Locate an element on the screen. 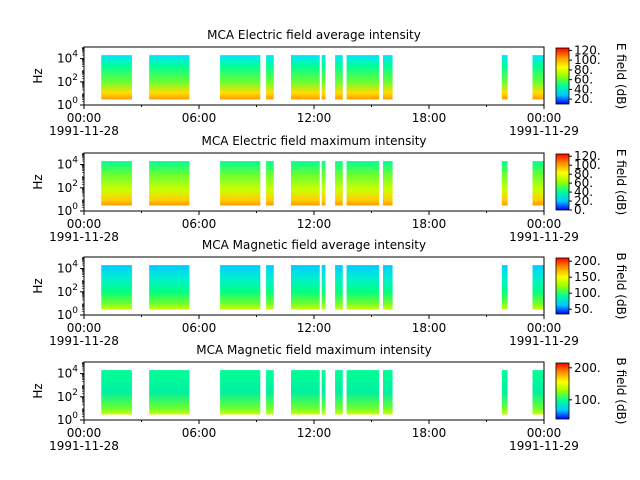 The width and height of the screenshot is (640, 480). colorbar-tick-label: 0. is located at coordinates (579, 210).